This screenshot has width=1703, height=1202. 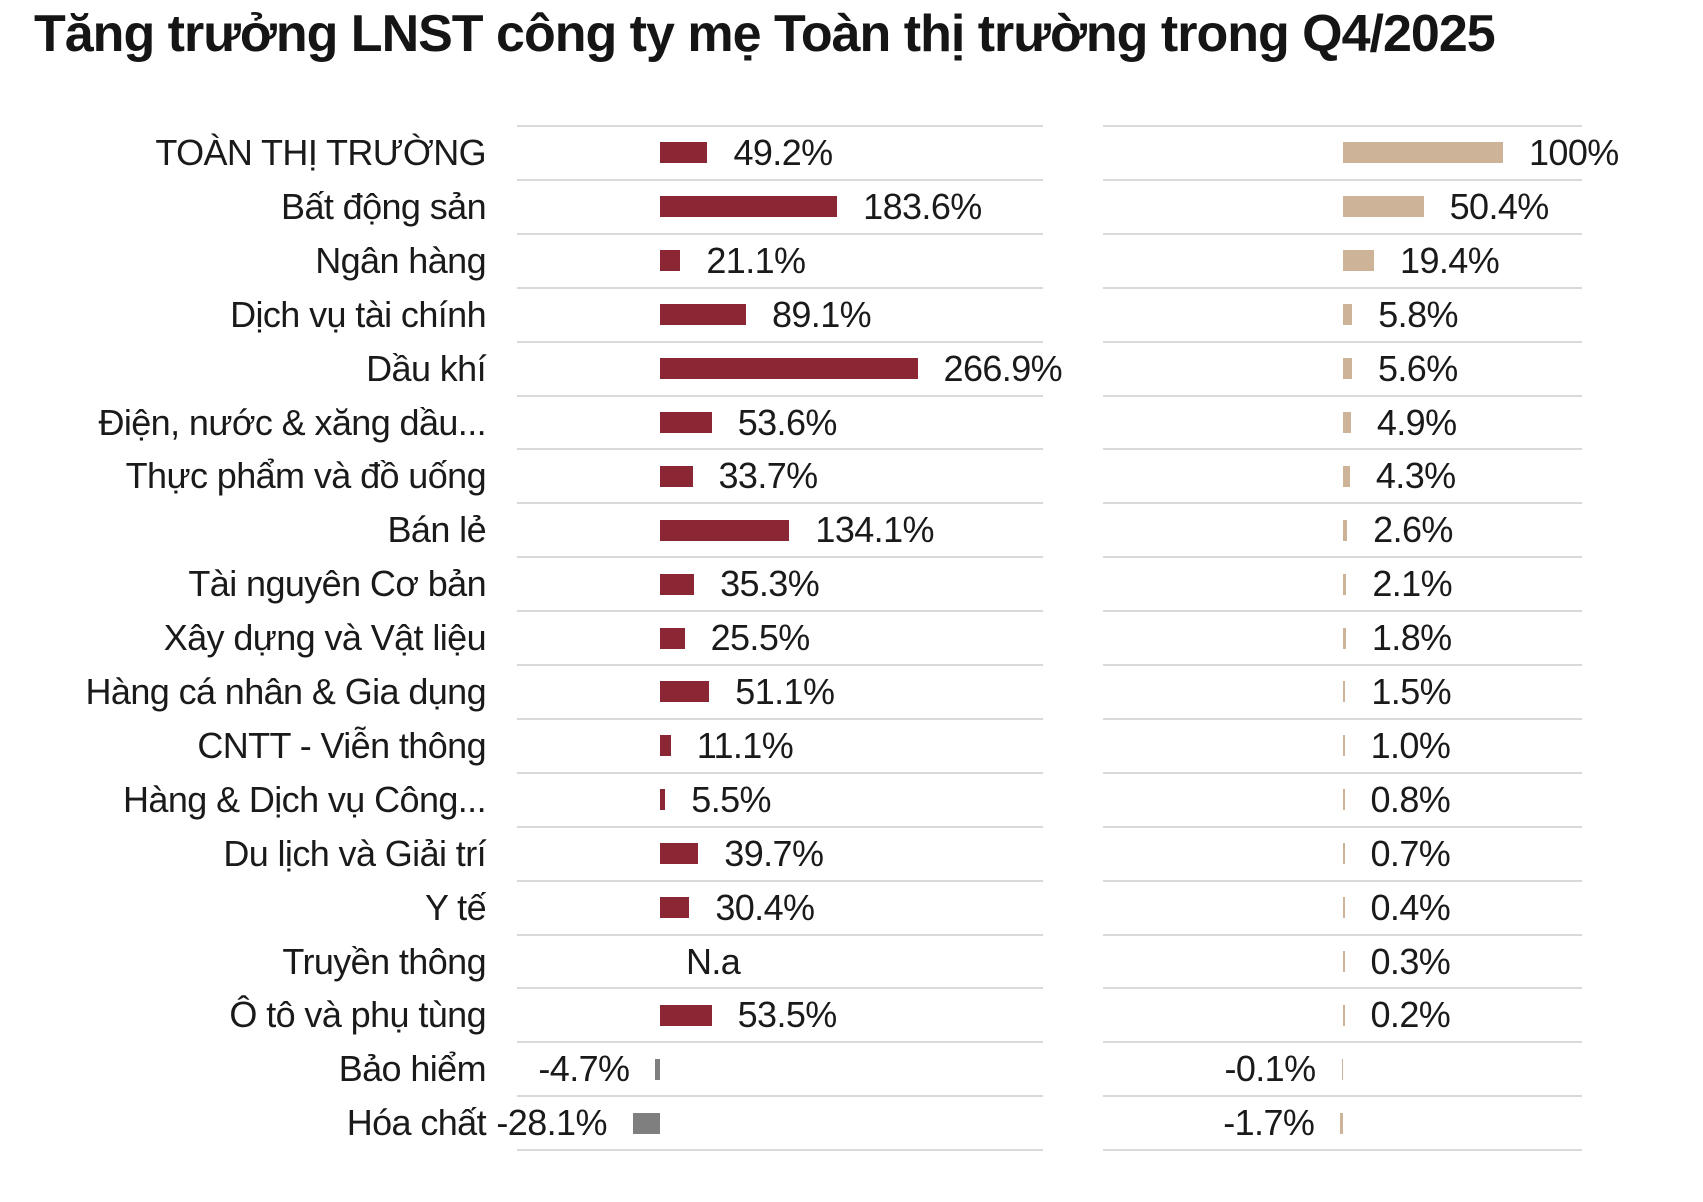 I want to click on growth-value-label: 49.2%, so click(x=783, y=152).